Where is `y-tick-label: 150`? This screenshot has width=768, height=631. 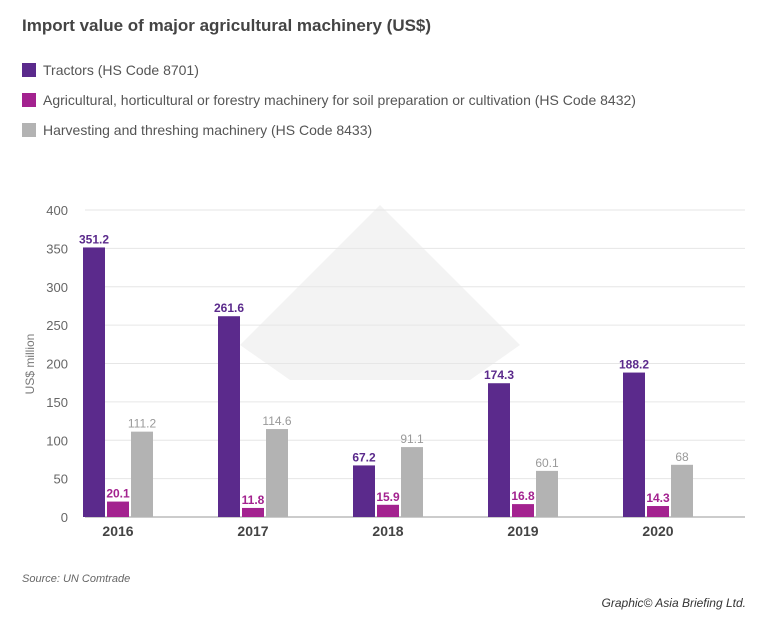 y-tick-label: 150 is located at coordinates (57, 402).